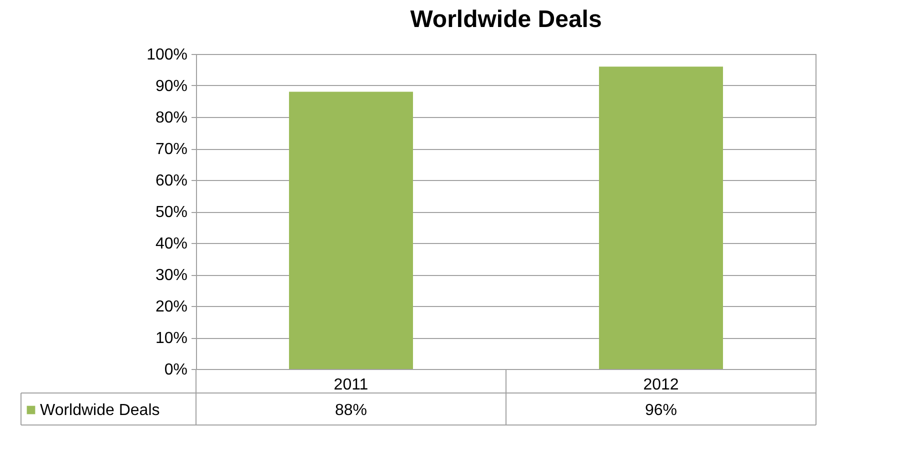  I want to click on y-tick-label: 90%, so click(171, 86).